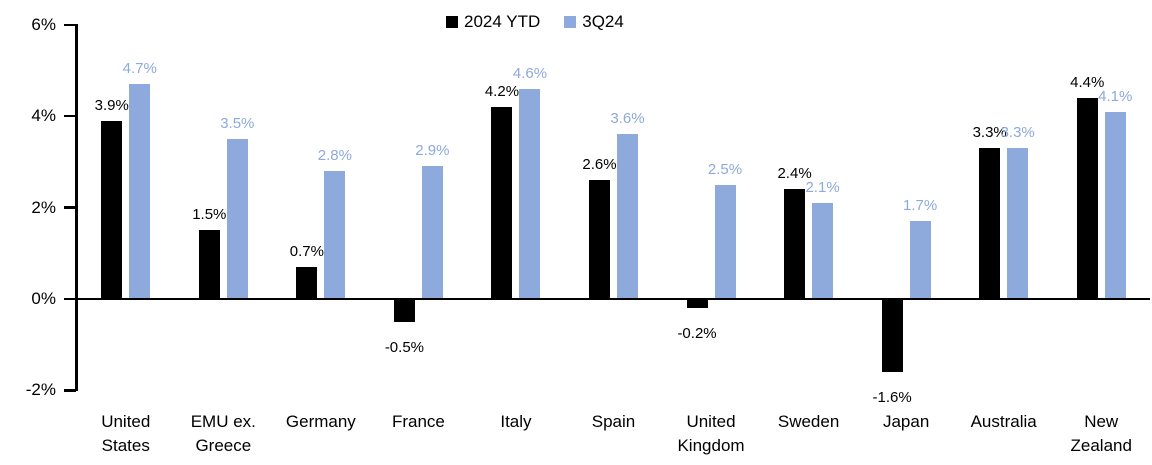 The height and width of the screenshot is (465, 1152). I want to click on category-label-3: France, so click(418, 422).